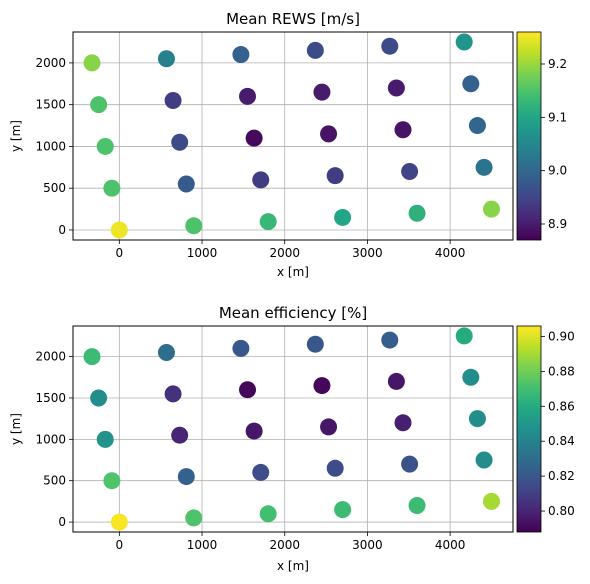  What do you see at coordinates (561, 511) in the screenshot?
I see `colorbar-tick-label: 0.80` at bounding box center [561, 511].